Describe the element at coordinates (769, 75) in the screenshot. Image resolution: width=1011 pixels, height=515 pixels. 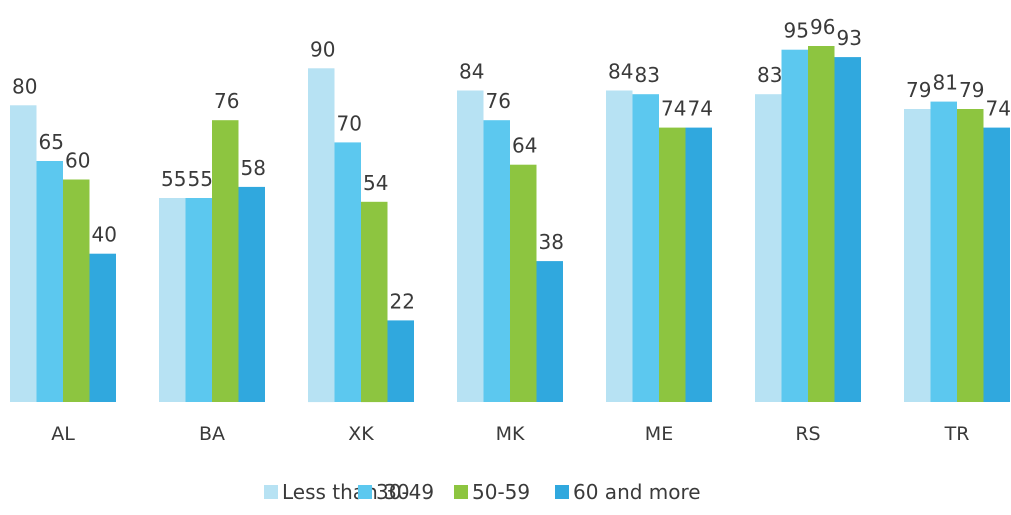
I see `data-label-rs-series-1: 83` at that location.